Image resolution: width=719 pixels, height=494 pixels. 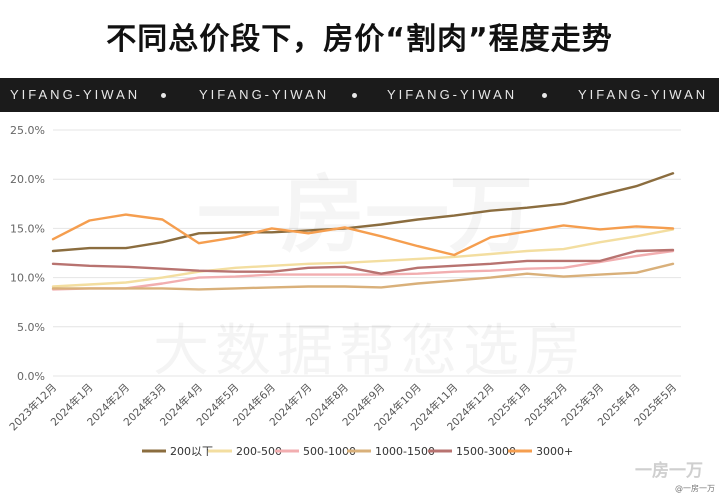 What do you see at coordinates (27, 278) in the screenshot?
I see `y-tick-label: 10.0%` at bounding box center [27, 278].